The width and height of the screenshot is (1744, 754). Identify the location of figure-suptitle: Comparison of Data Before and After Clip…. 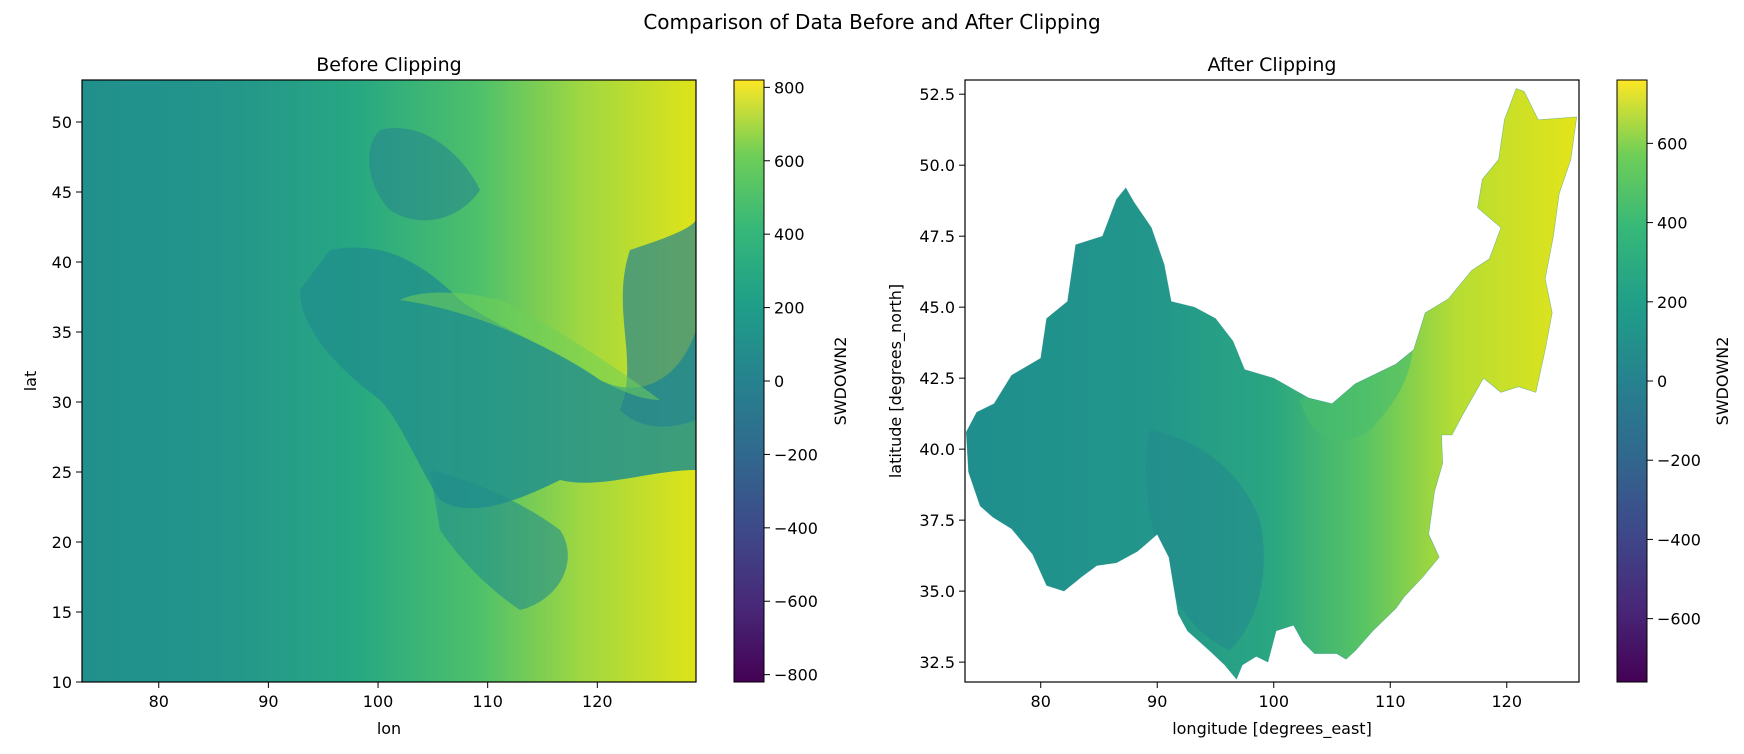
(871, 22).